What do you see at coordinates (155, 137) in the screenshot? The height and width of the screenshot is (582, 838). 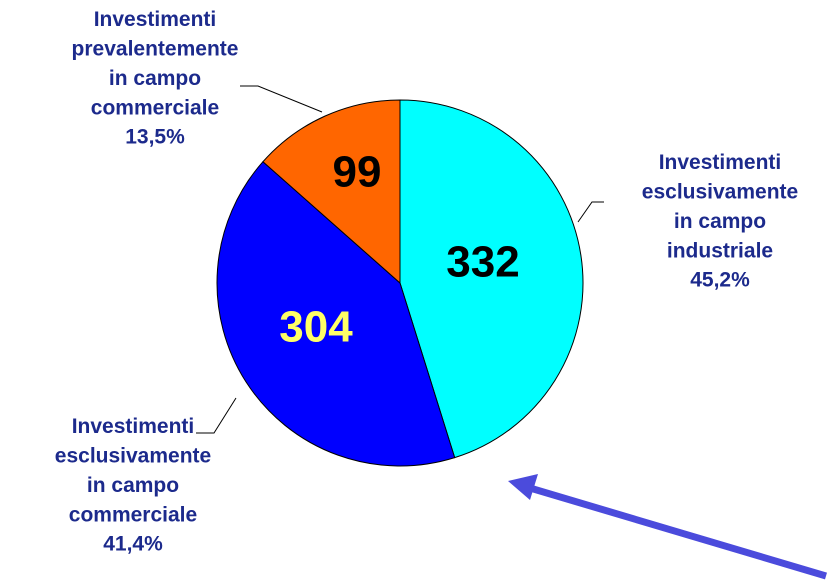 I see `percent-label: 13,5%` at bounding box center [155, 137].